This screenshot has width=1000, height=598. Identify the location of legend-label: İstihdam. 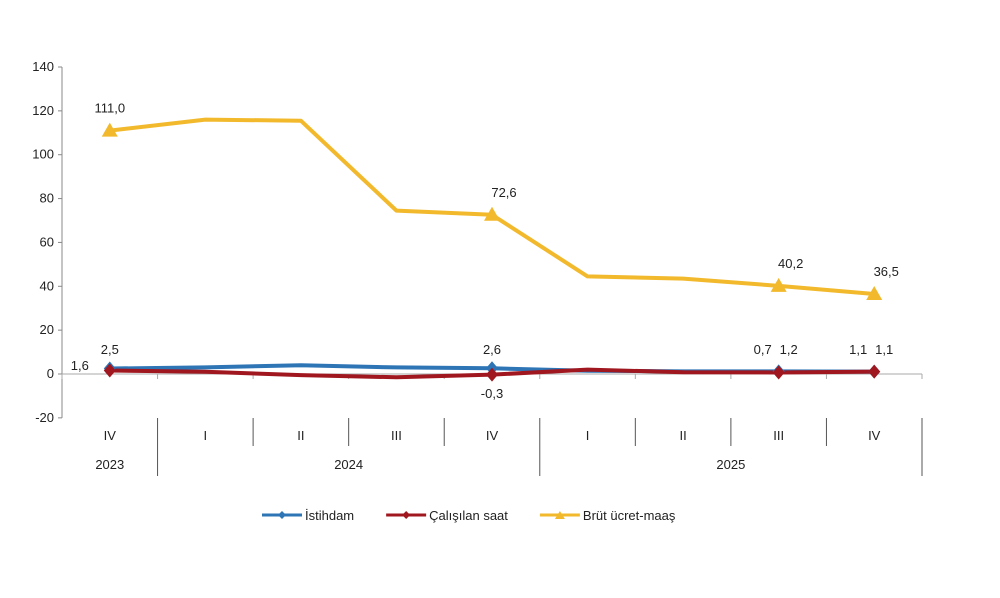
(329, 515).